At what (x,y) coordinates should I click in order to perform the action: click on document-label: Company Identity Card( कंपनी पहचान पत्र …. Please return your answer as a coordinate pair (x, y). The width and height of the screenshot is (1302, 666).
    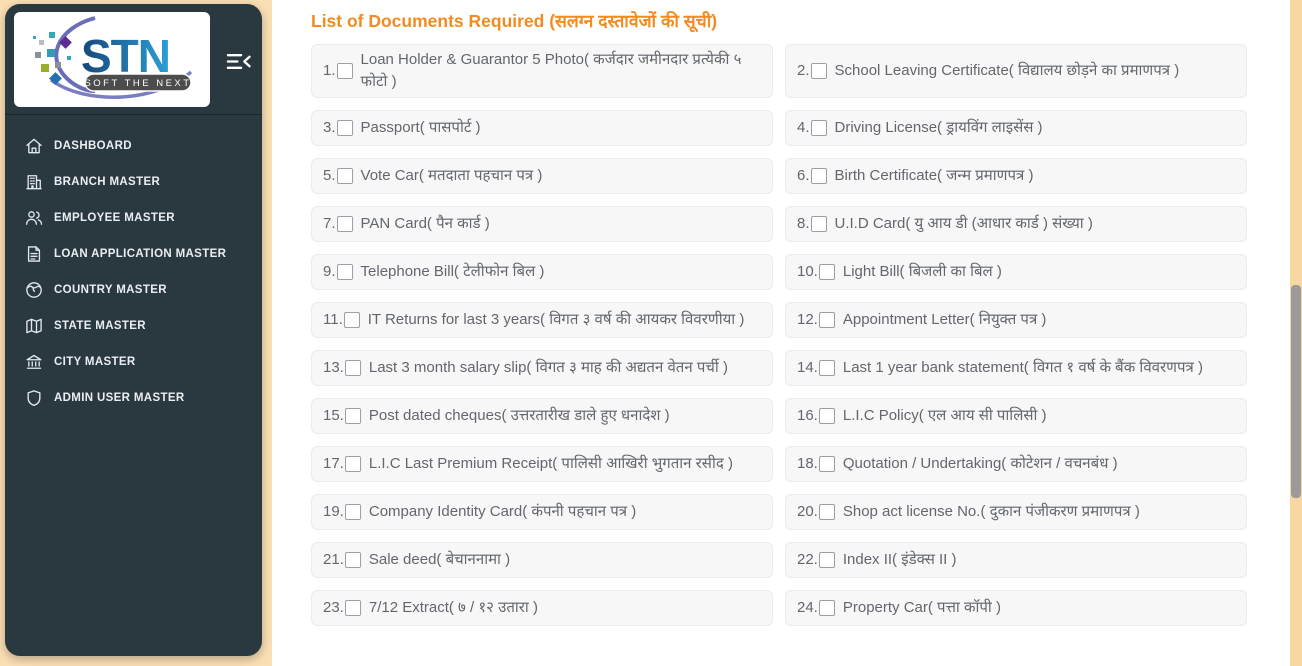
    Looking at the image, I should click on (502, 511).